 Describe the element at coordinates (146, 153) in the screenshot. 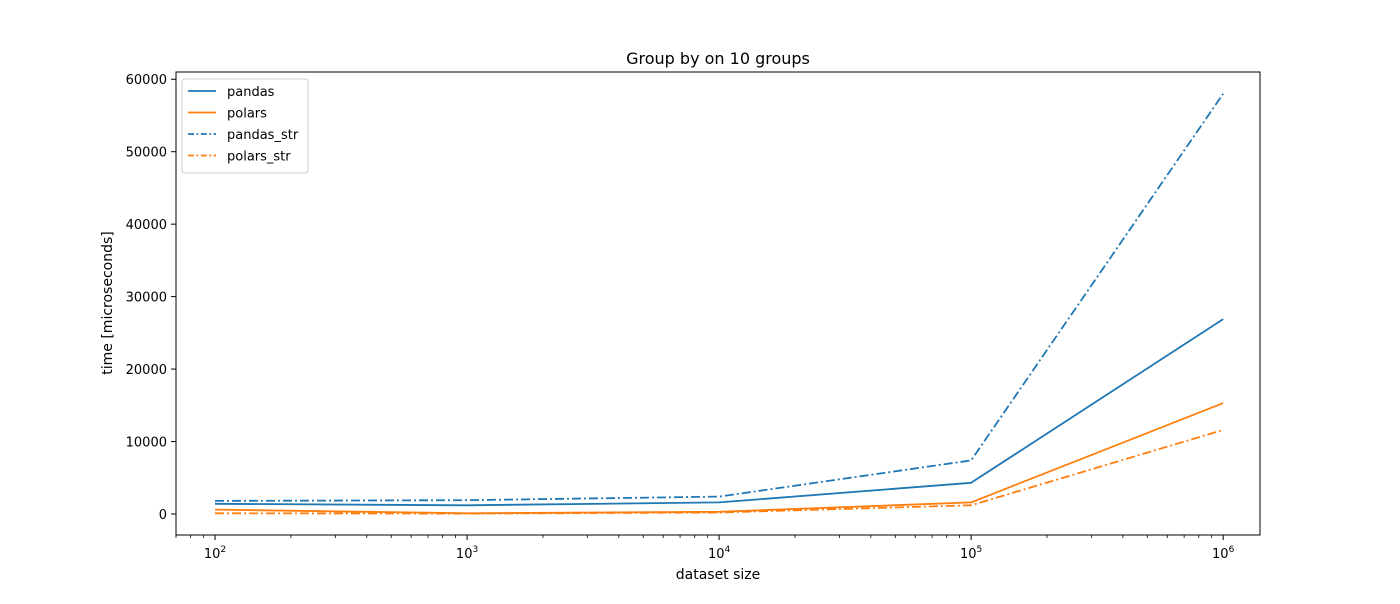

I see `y-tick-label: 50000` at that location.